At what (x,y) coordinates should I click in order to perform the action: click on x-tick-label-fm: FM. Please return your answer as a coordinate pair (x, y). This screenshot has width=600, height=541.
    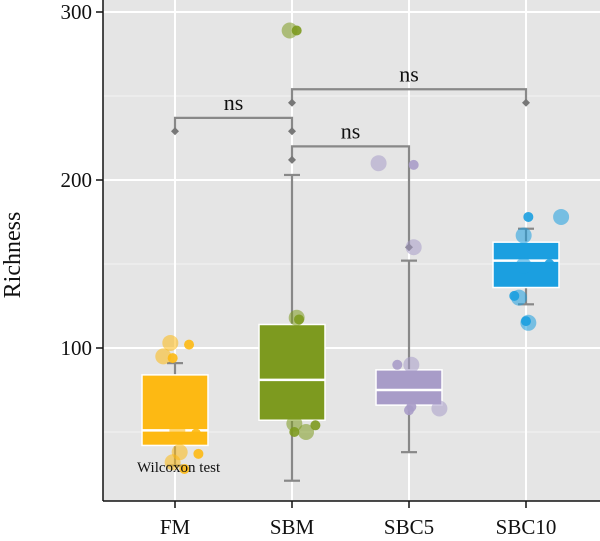
    Looking at the image, I should click on (175, 527).